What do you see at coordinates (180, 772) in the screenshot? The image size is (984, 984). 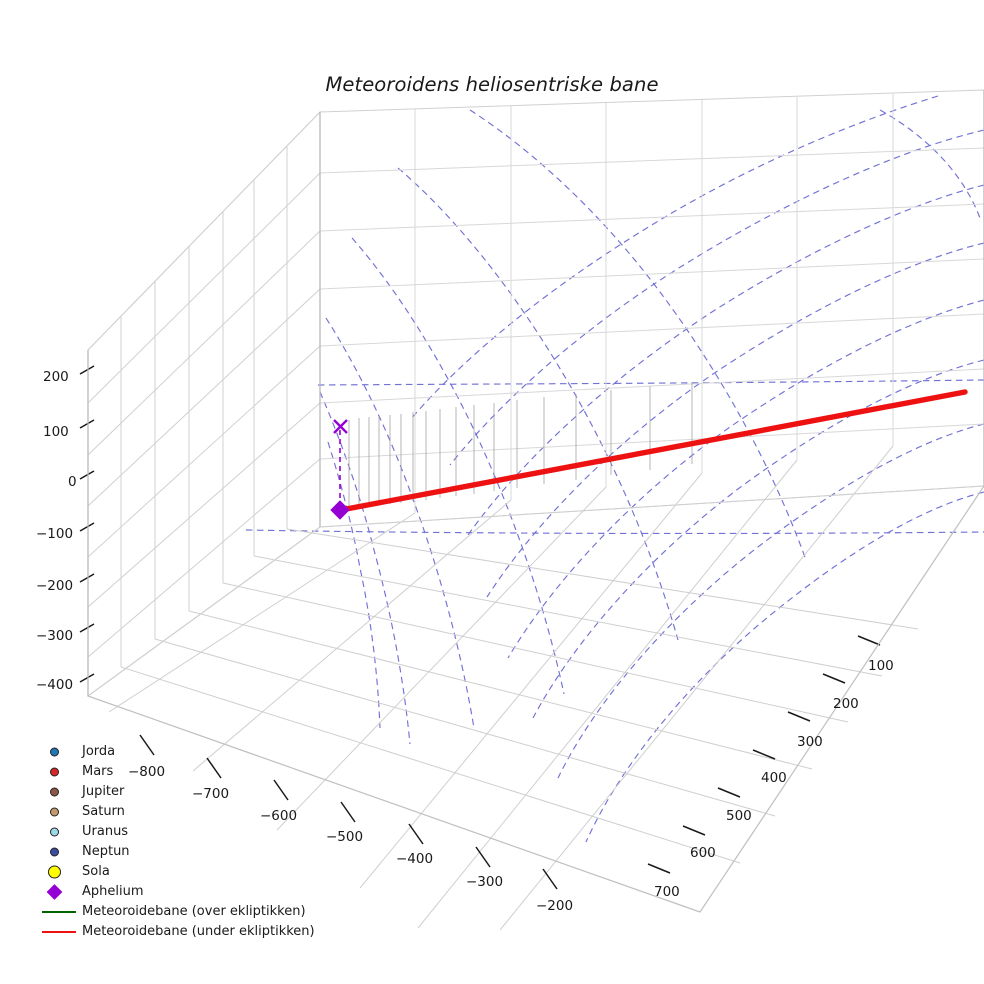 I see `legend-item: Mars` at bounding box center [180, 772].